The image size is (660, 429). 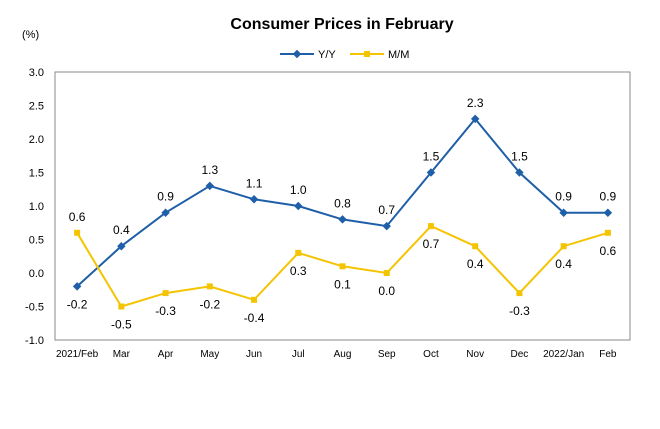 I want to click on y-tick-label: 2.0, so click(x=36, y=140).